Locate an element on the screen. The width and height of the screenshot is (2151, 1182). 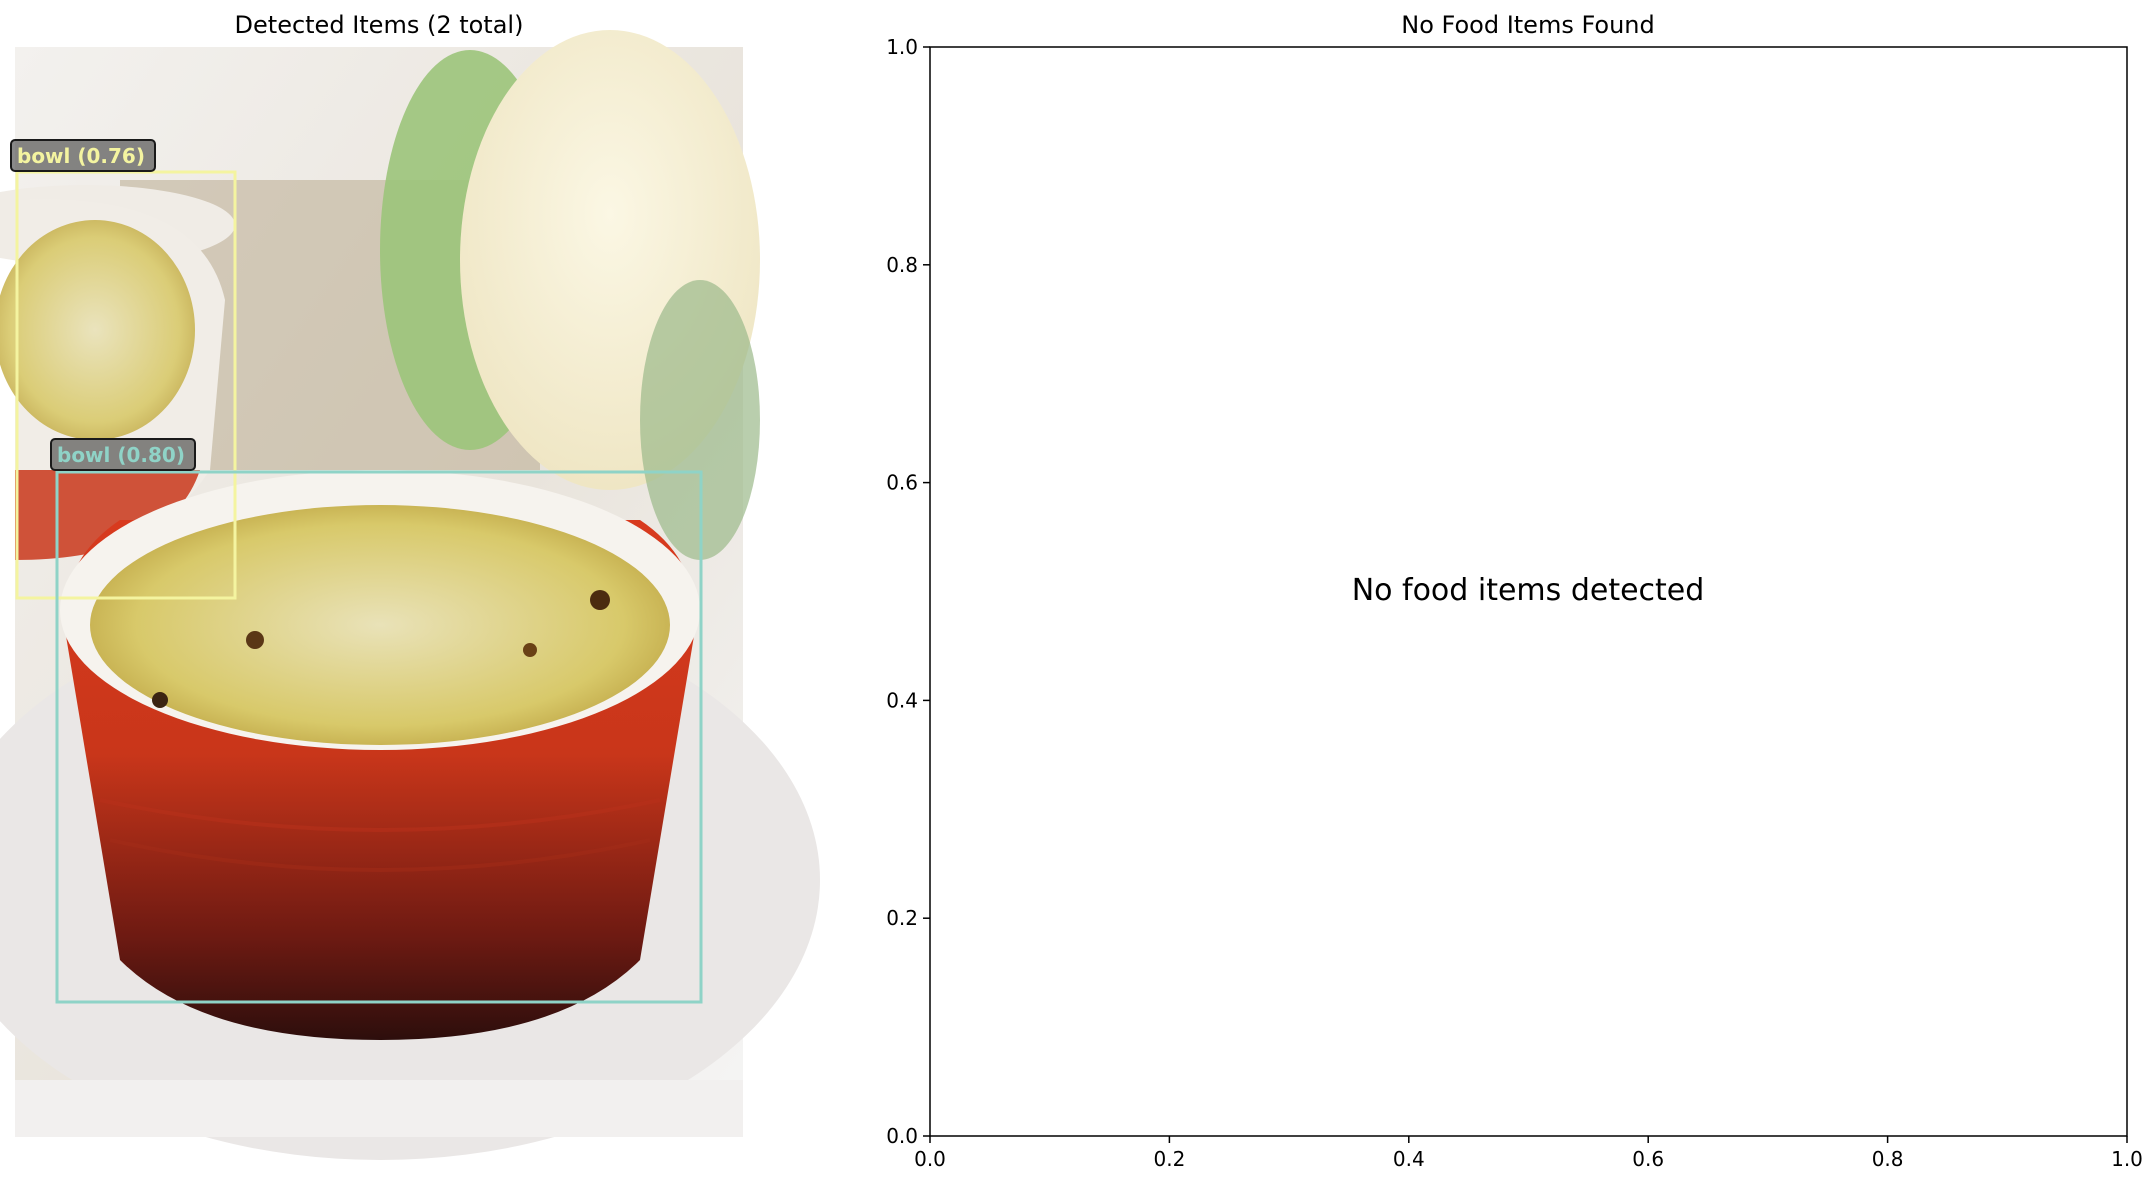
detection-label-1: bowl (0.76) is located at coordinates (81, 156).